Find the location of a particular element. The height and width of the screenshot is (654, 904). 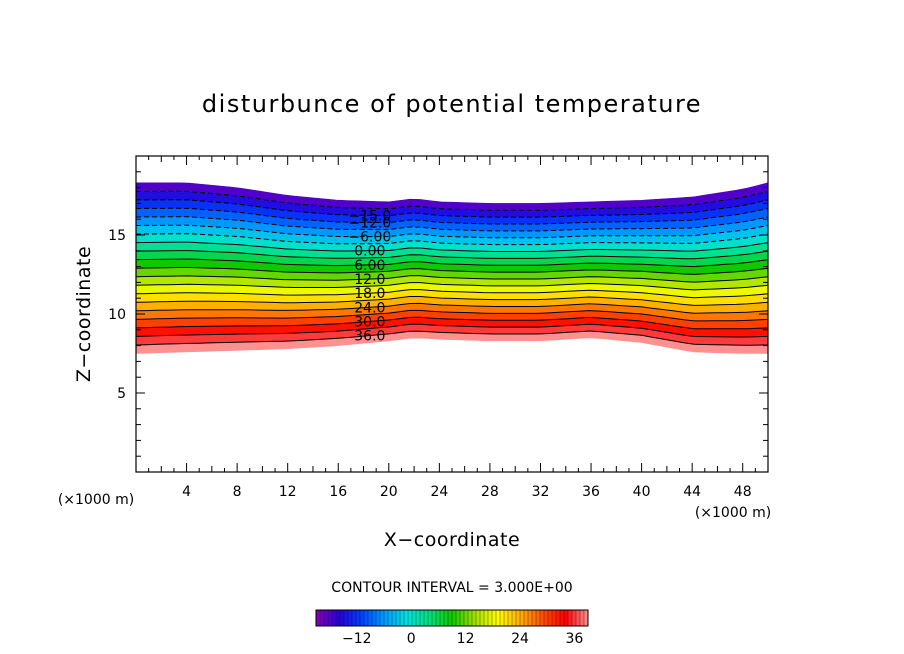

colorbar-tick-label: 0 is located at coordinates (411, 639).